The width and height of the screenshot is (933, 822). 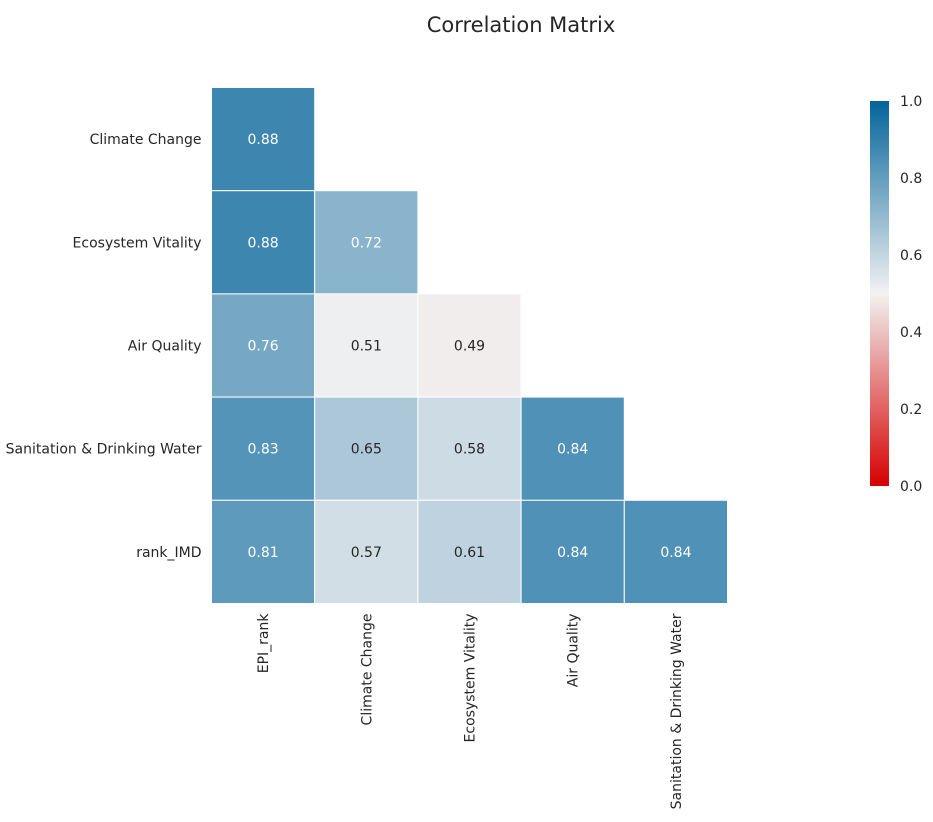 What do you see at coordinates (137, 243) in the screenshot?
I see `row-tick-label: Ecosystem Vitality` at bounding box center [137, 243].